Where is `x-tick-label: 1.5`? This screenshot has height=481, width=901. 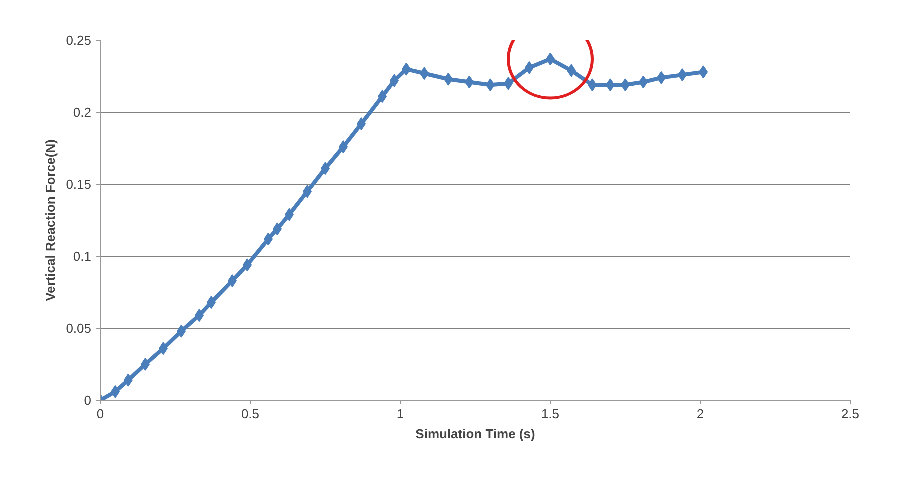
x-tick-label: 1.5 is located at coordinates (550, 414).